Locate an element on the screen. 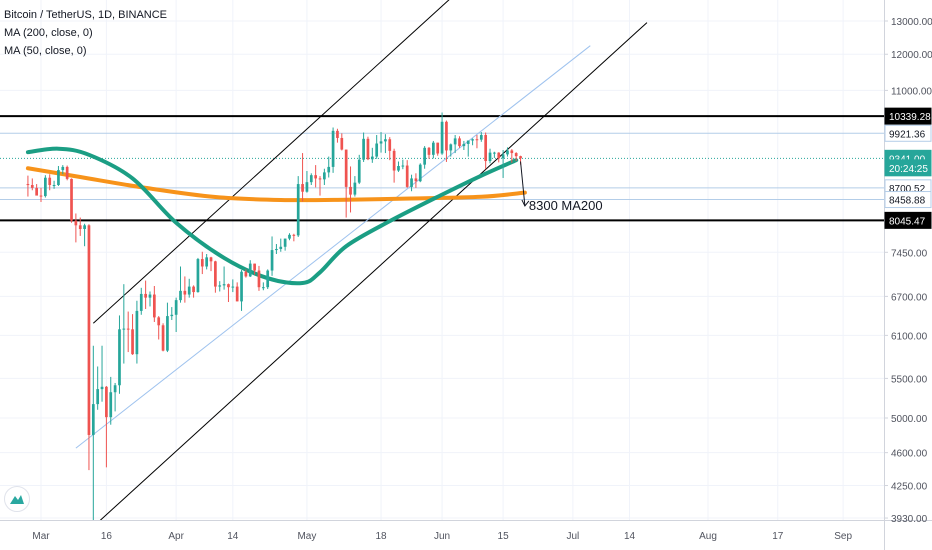 The width and height of the screenshot is (932, 550). x-axis: Mar 16 Apr 14 May 18 Jun 15 Jul 14 Aug 17 Sep is located at coordinates (442, 536).